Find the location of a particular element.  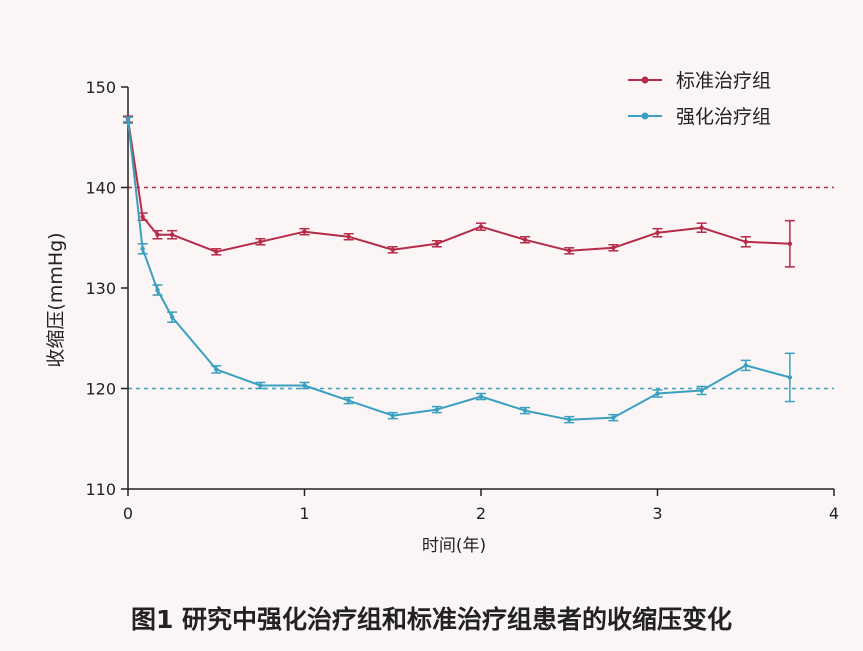

x-tick-label: 3 is located at coordinates (657, 513).